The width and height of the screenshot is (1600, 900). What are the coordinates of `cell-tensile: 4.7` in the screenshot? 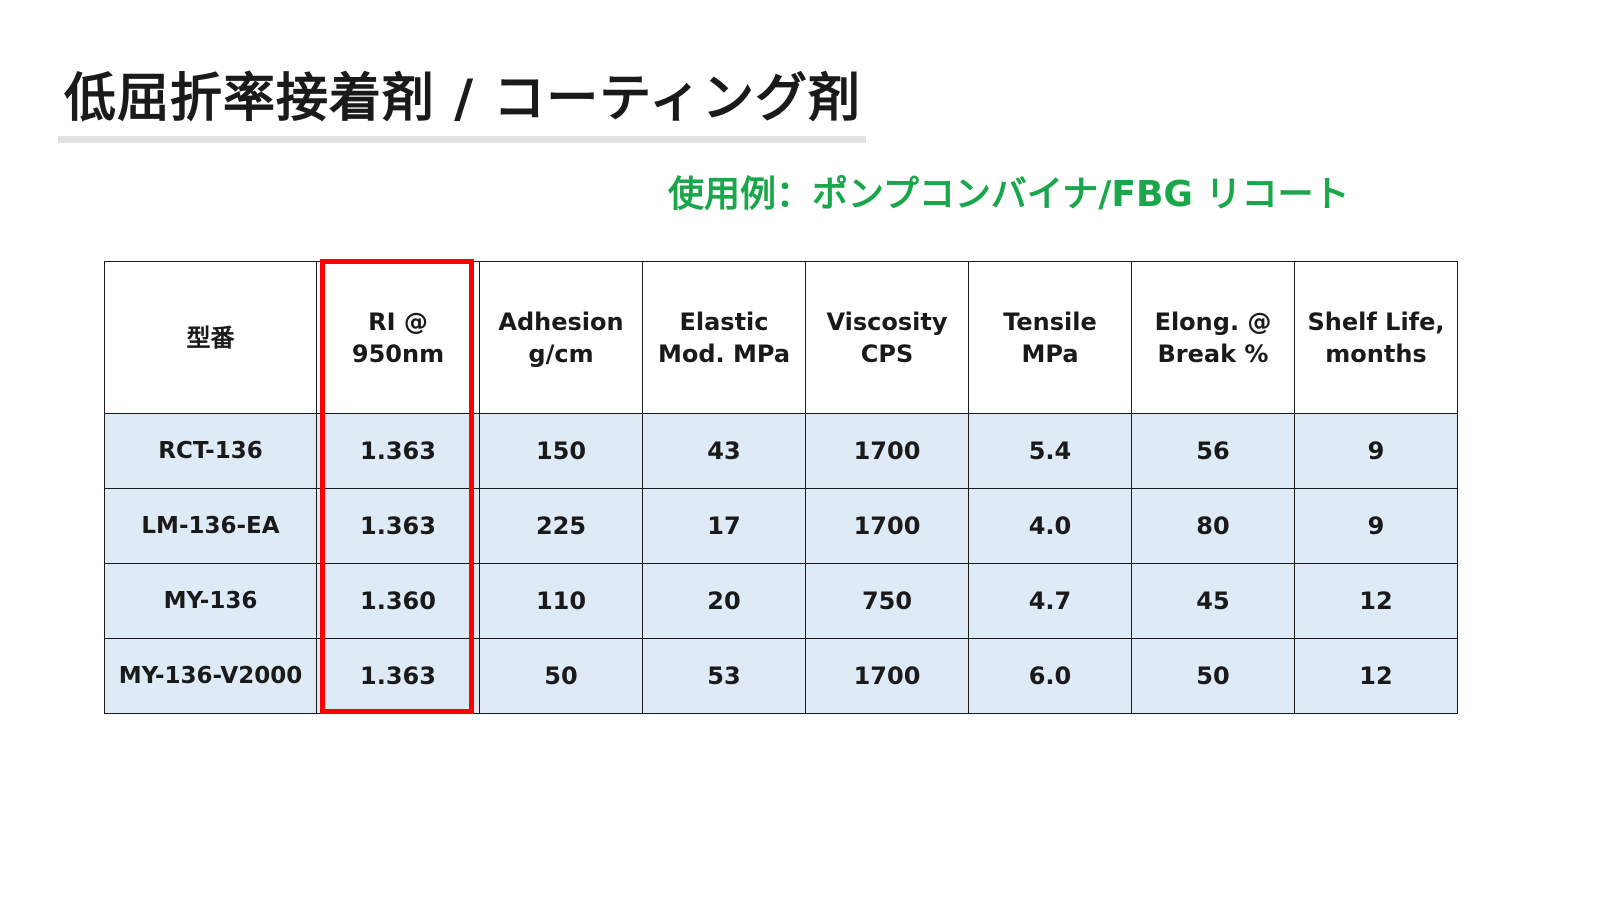 It's located at (1050, 601).